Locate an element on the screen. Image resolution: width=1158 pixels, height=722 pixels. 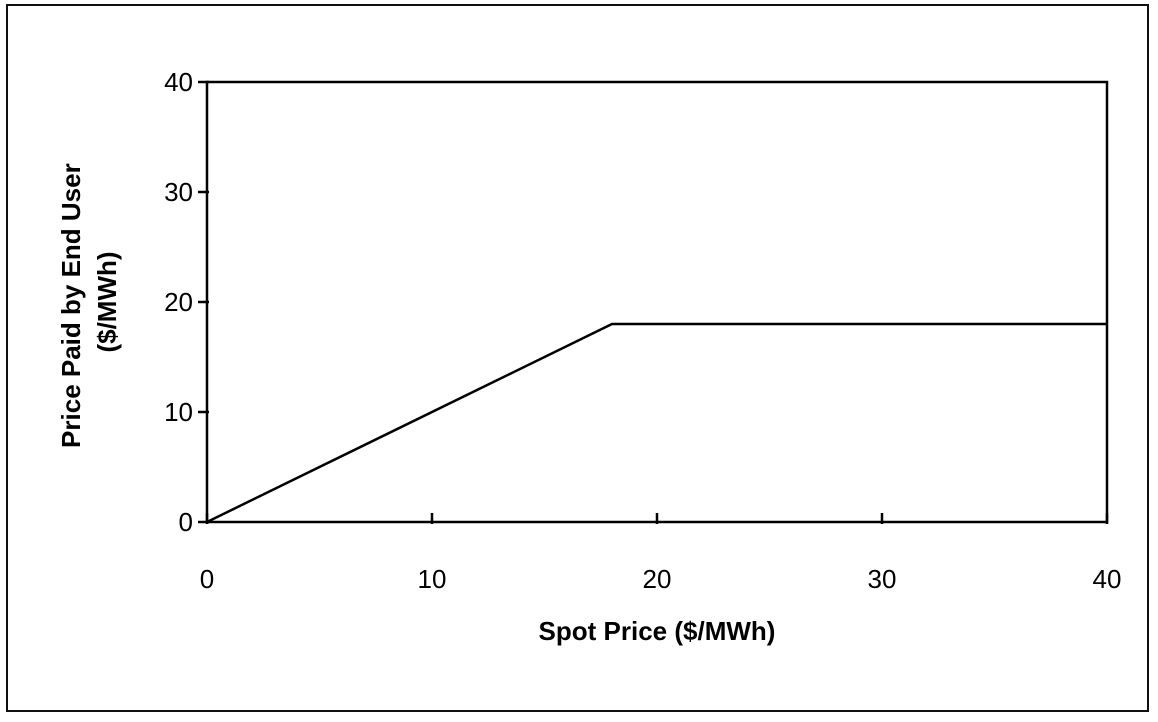
y-tick-label: 40 is located at coordinates (178, 82).